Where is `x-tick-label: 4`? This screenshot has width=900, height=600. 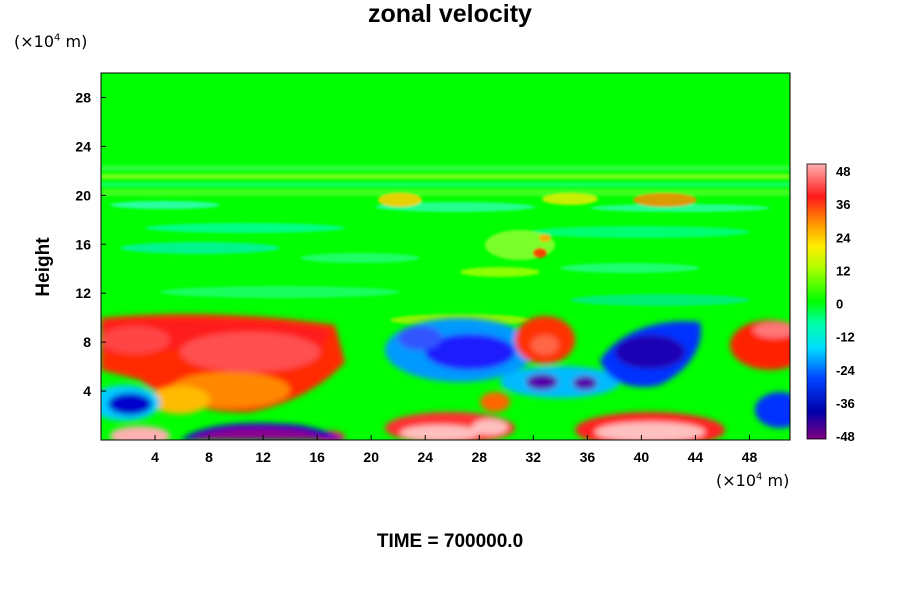 x-tick-label: 4 is located at coordinates (155, 457).